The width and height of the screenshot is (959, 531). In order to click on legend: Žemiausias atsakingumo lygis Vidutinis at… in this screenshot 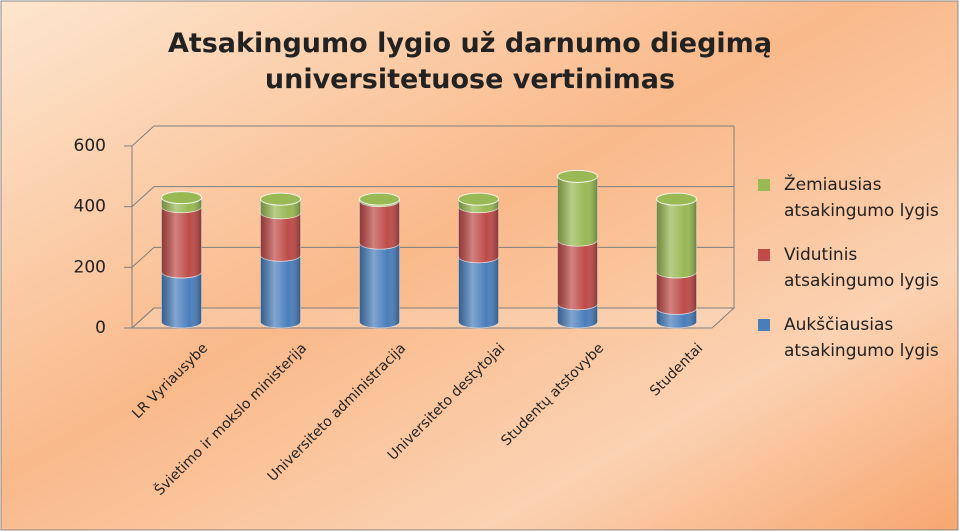, I will do `click(853, 277)`.